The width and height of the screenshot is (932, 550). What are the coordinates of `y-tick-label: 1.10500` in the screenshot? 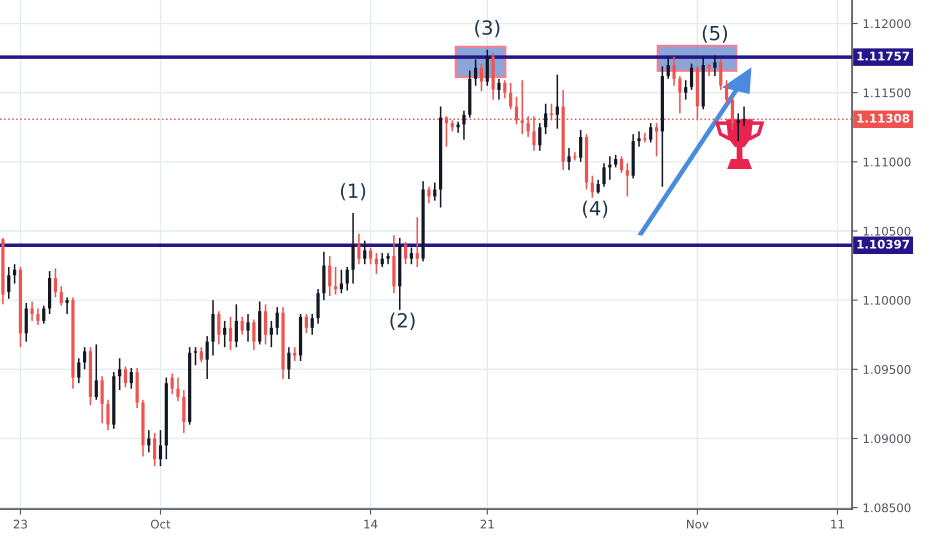 It's located at (887, 231).